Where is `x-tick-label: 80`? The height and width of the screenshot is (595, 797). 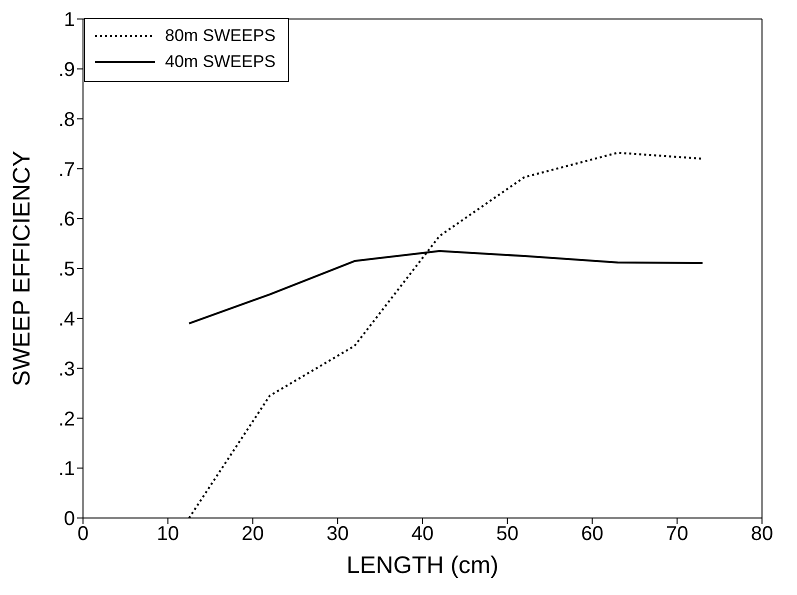 x-tick-label: 80 is located at coordinates (762, 534).